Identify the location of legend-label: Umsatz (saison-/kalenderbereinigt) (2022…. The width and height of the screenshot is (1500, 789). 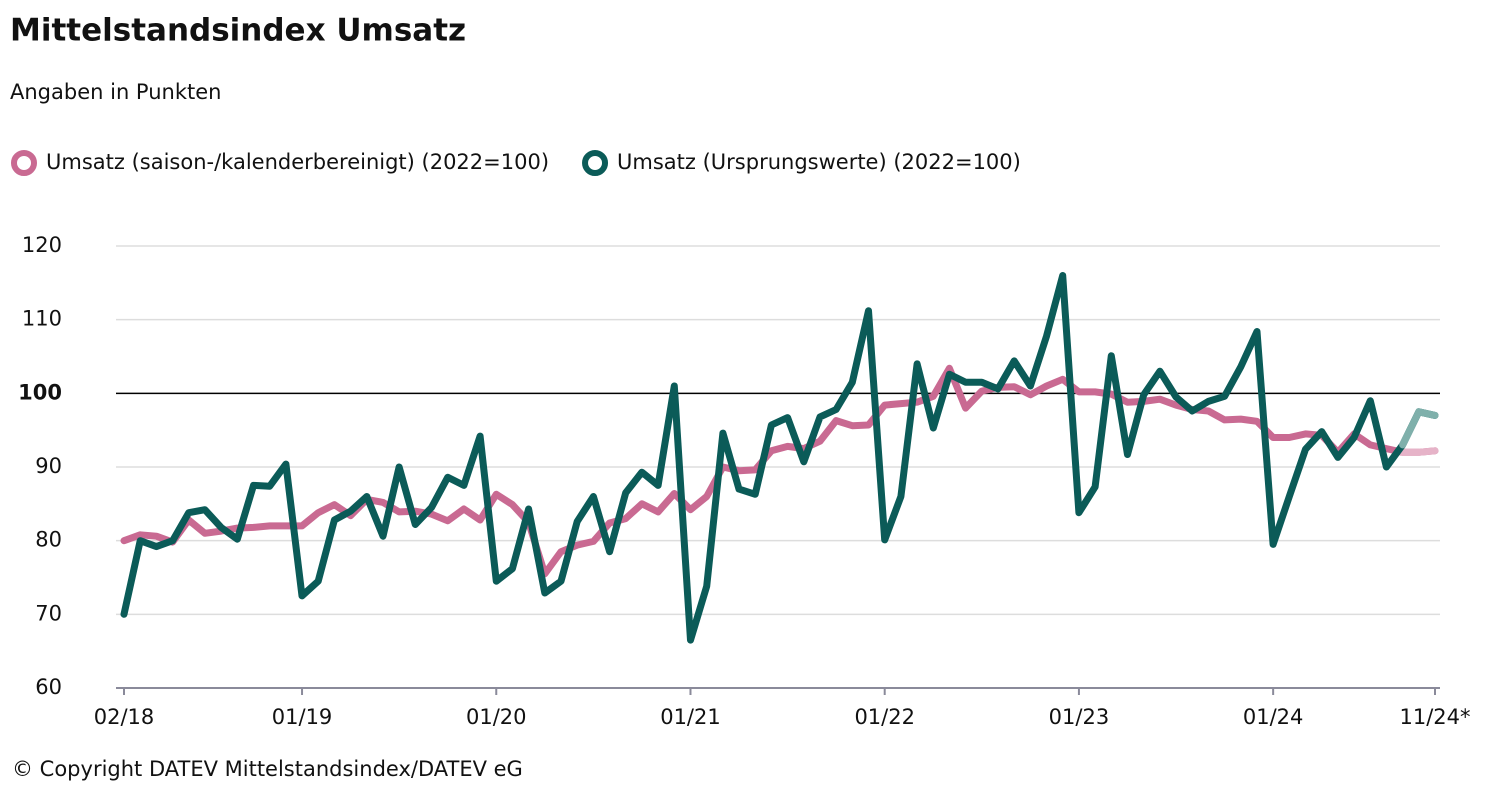
(297, 162).